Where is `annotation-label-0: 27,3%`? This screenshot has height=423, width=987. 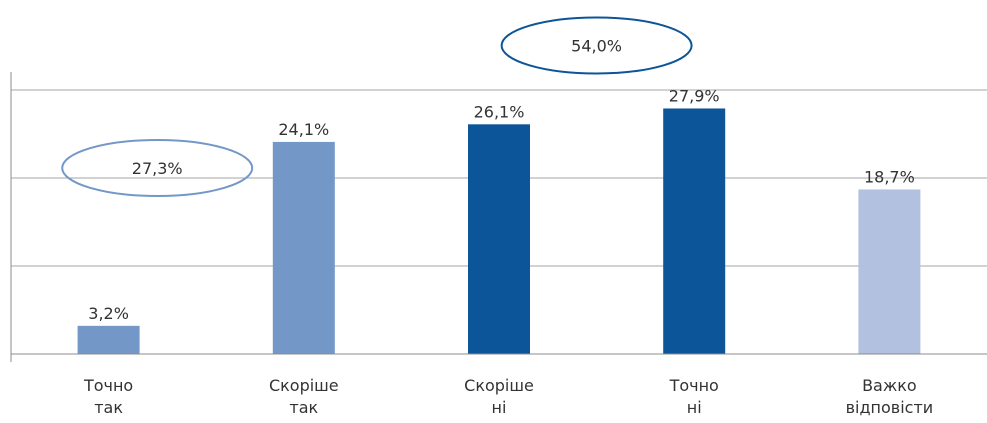
annotation-label-0: 27,3% is located at coordinates (157, 168).